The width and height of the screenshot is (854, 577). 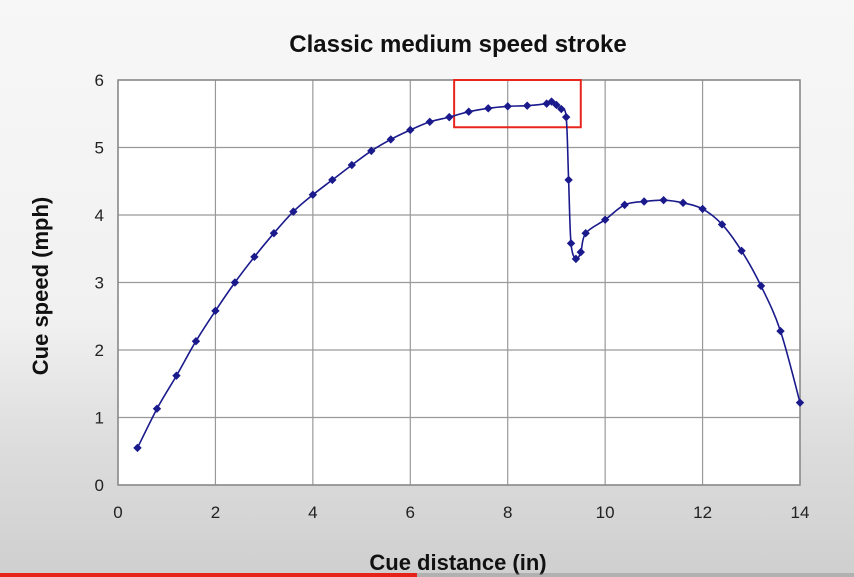 I want to click on x-axis-label: Cue distance (in), so click(x=457, y=562).